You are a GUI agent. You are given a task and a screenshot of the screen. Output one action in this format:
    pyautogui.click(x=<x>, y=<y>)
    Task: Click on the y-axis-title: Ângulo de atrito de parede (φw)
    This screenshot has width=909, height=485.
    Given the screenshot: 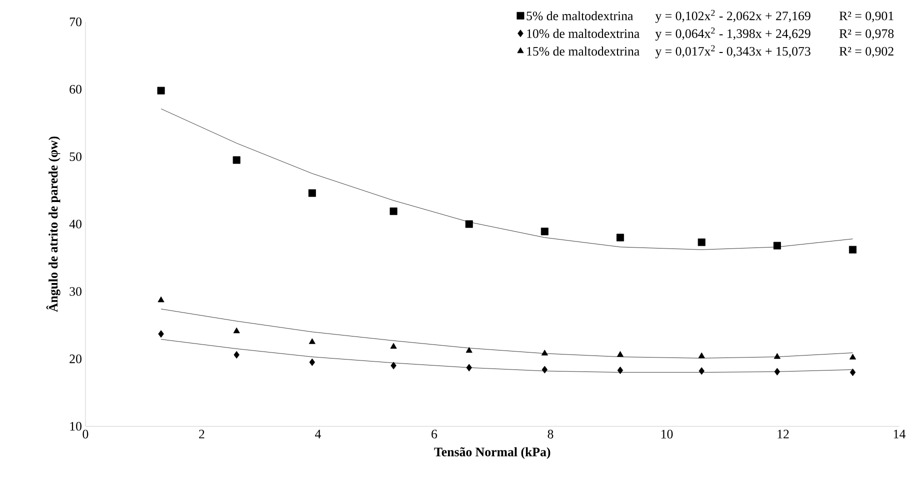 What is the action you would take?
    pyautogui.click(x=53, y=224)
    